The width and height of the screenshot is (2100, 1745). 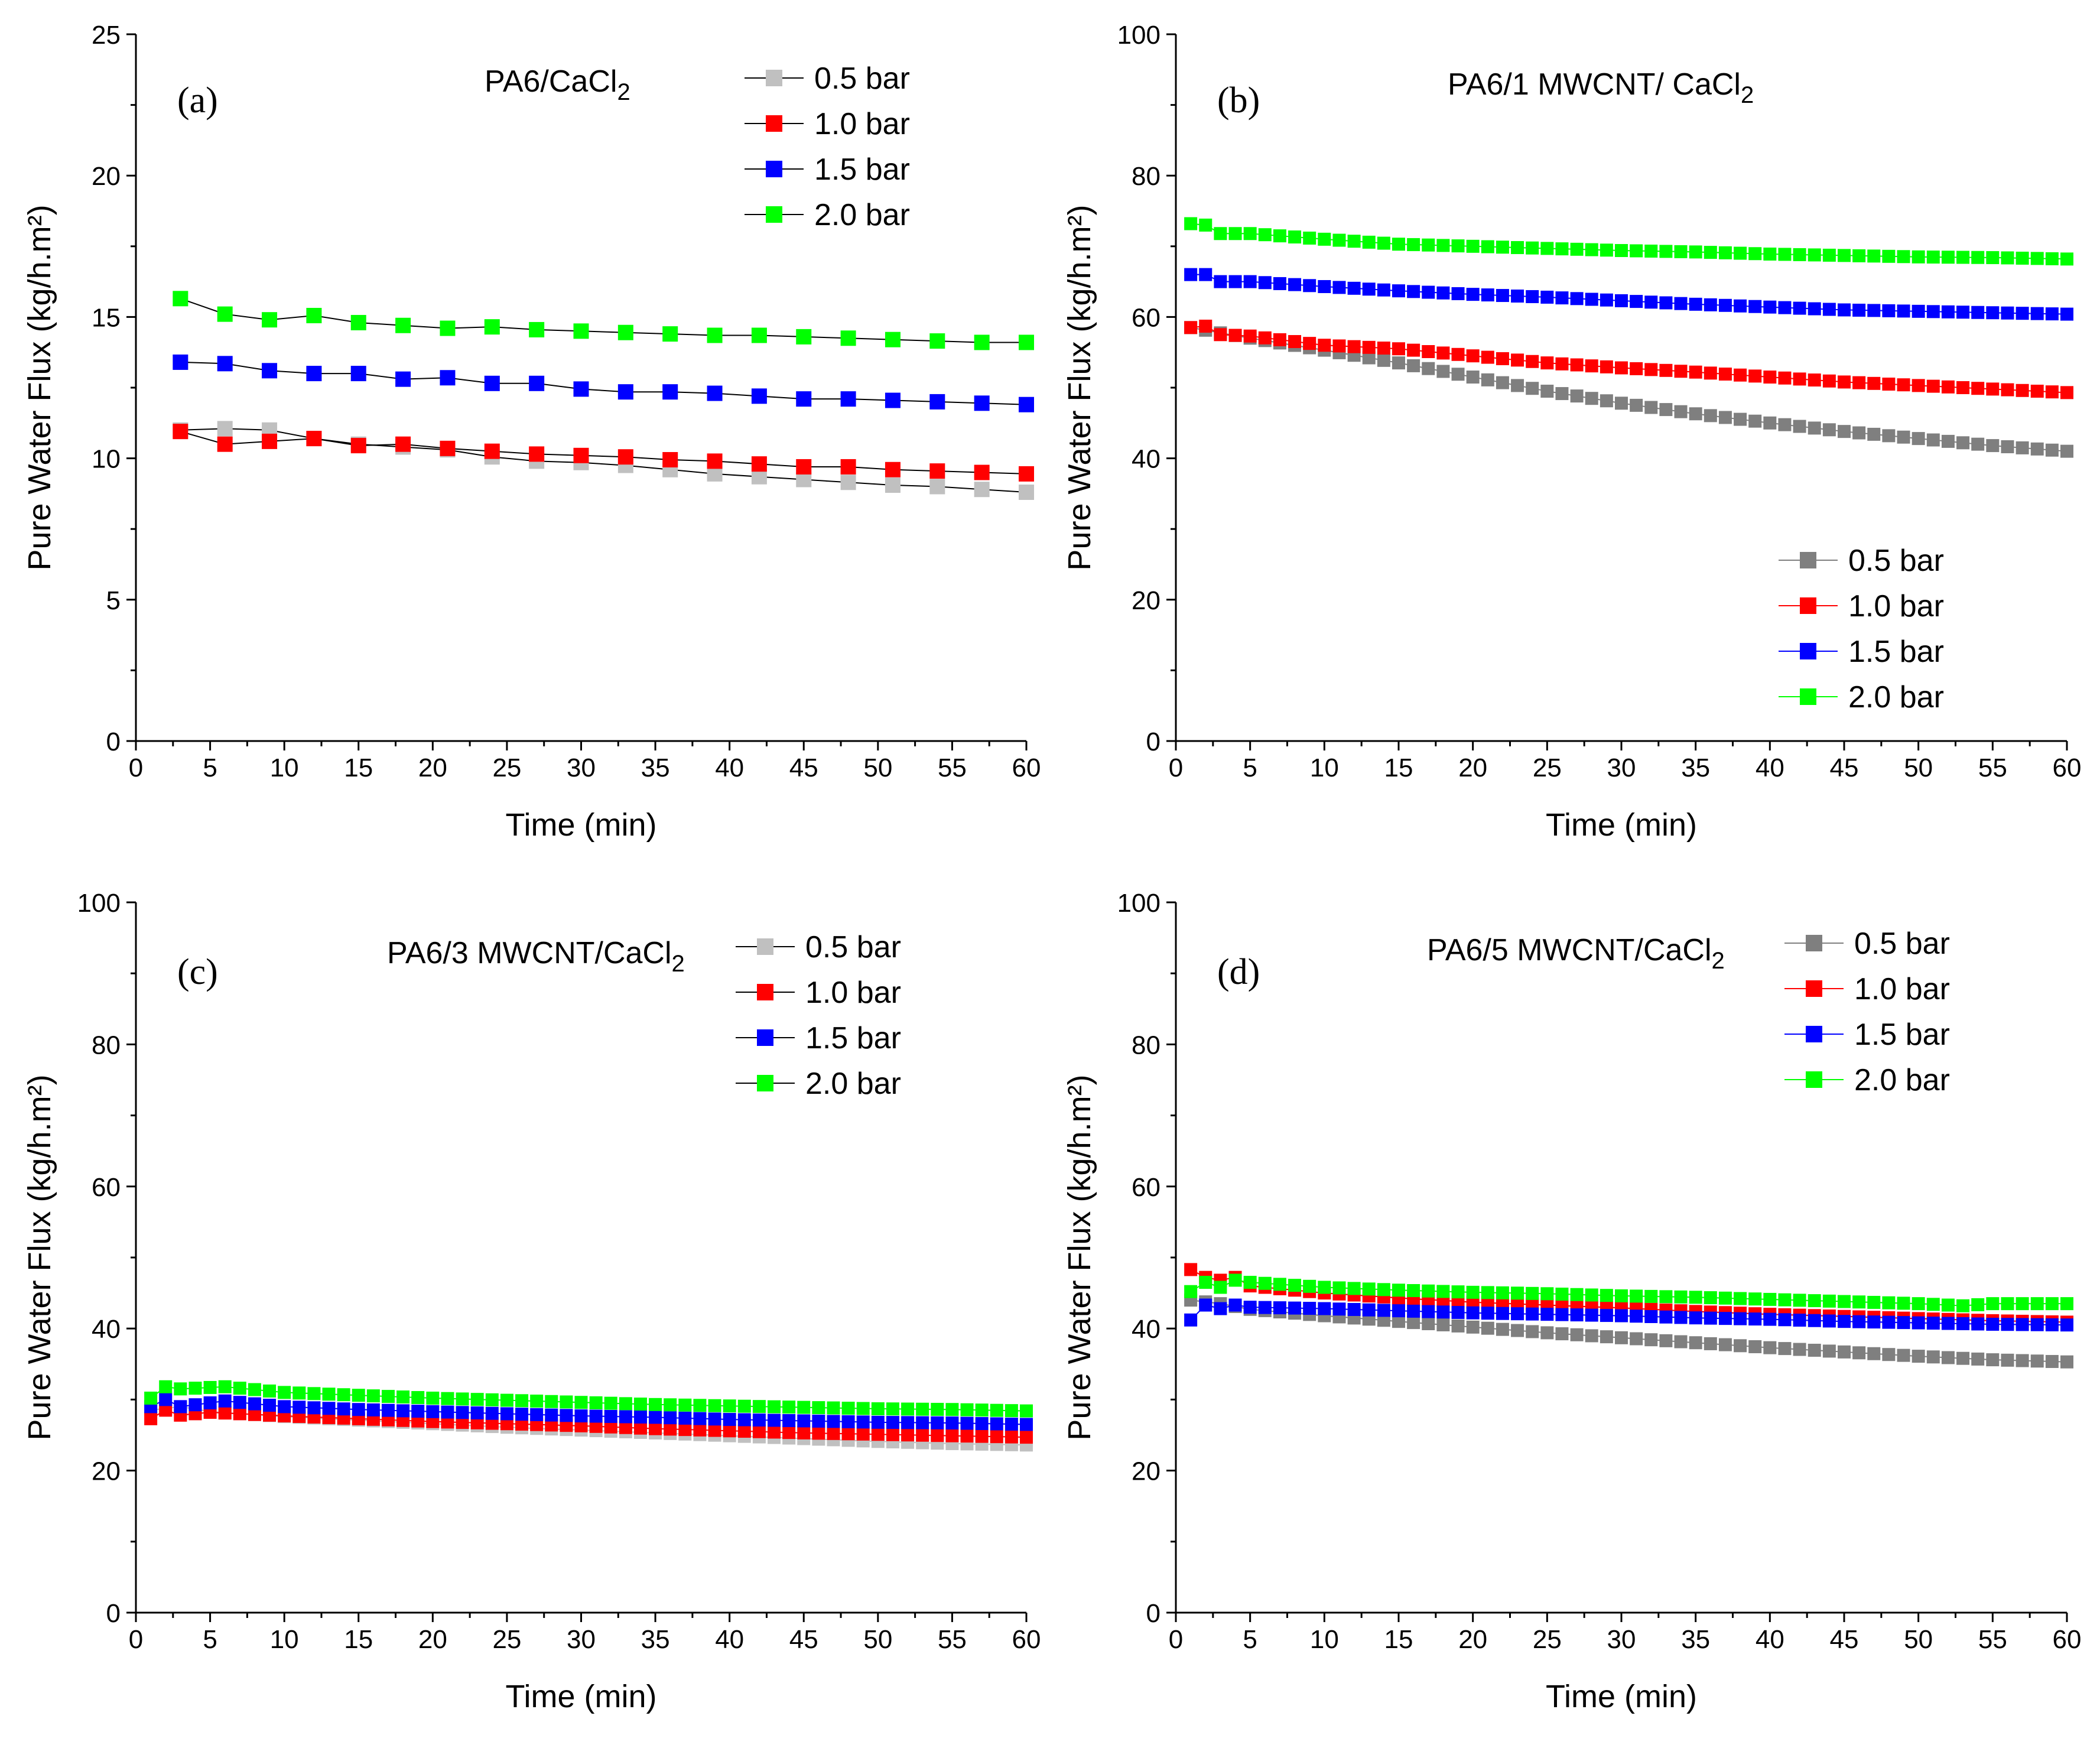 I want to click on legend-label: 2.0 bar, so click(x=853, y=1084).